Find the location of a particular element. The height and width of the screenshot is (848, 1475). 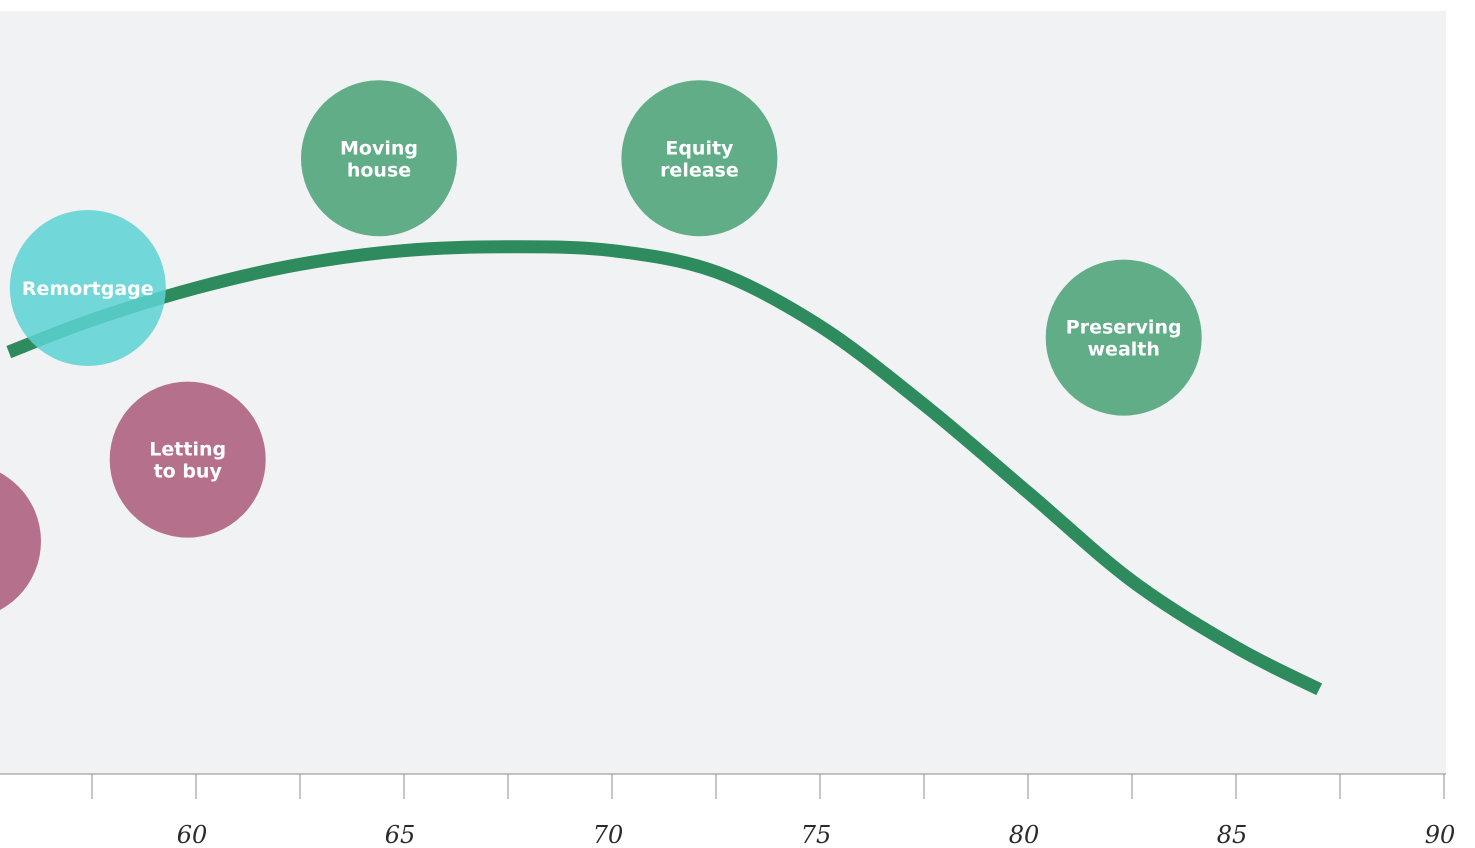

annotation-bubble: Moving house is located at coordinates (379, 158).